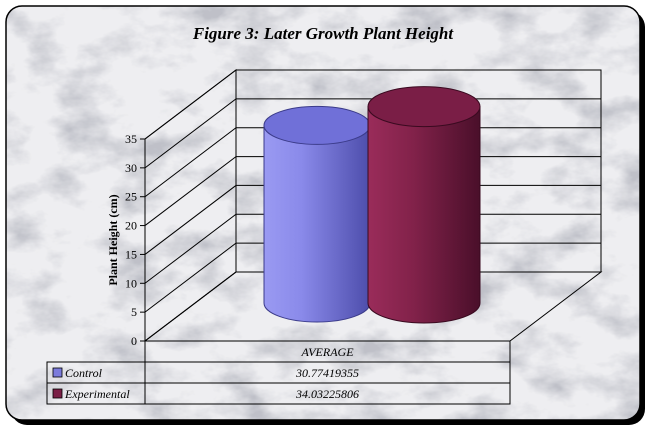 This screenshot has height=429, width=651. I want to click on y-tick-label: 15, so click(131, 254).